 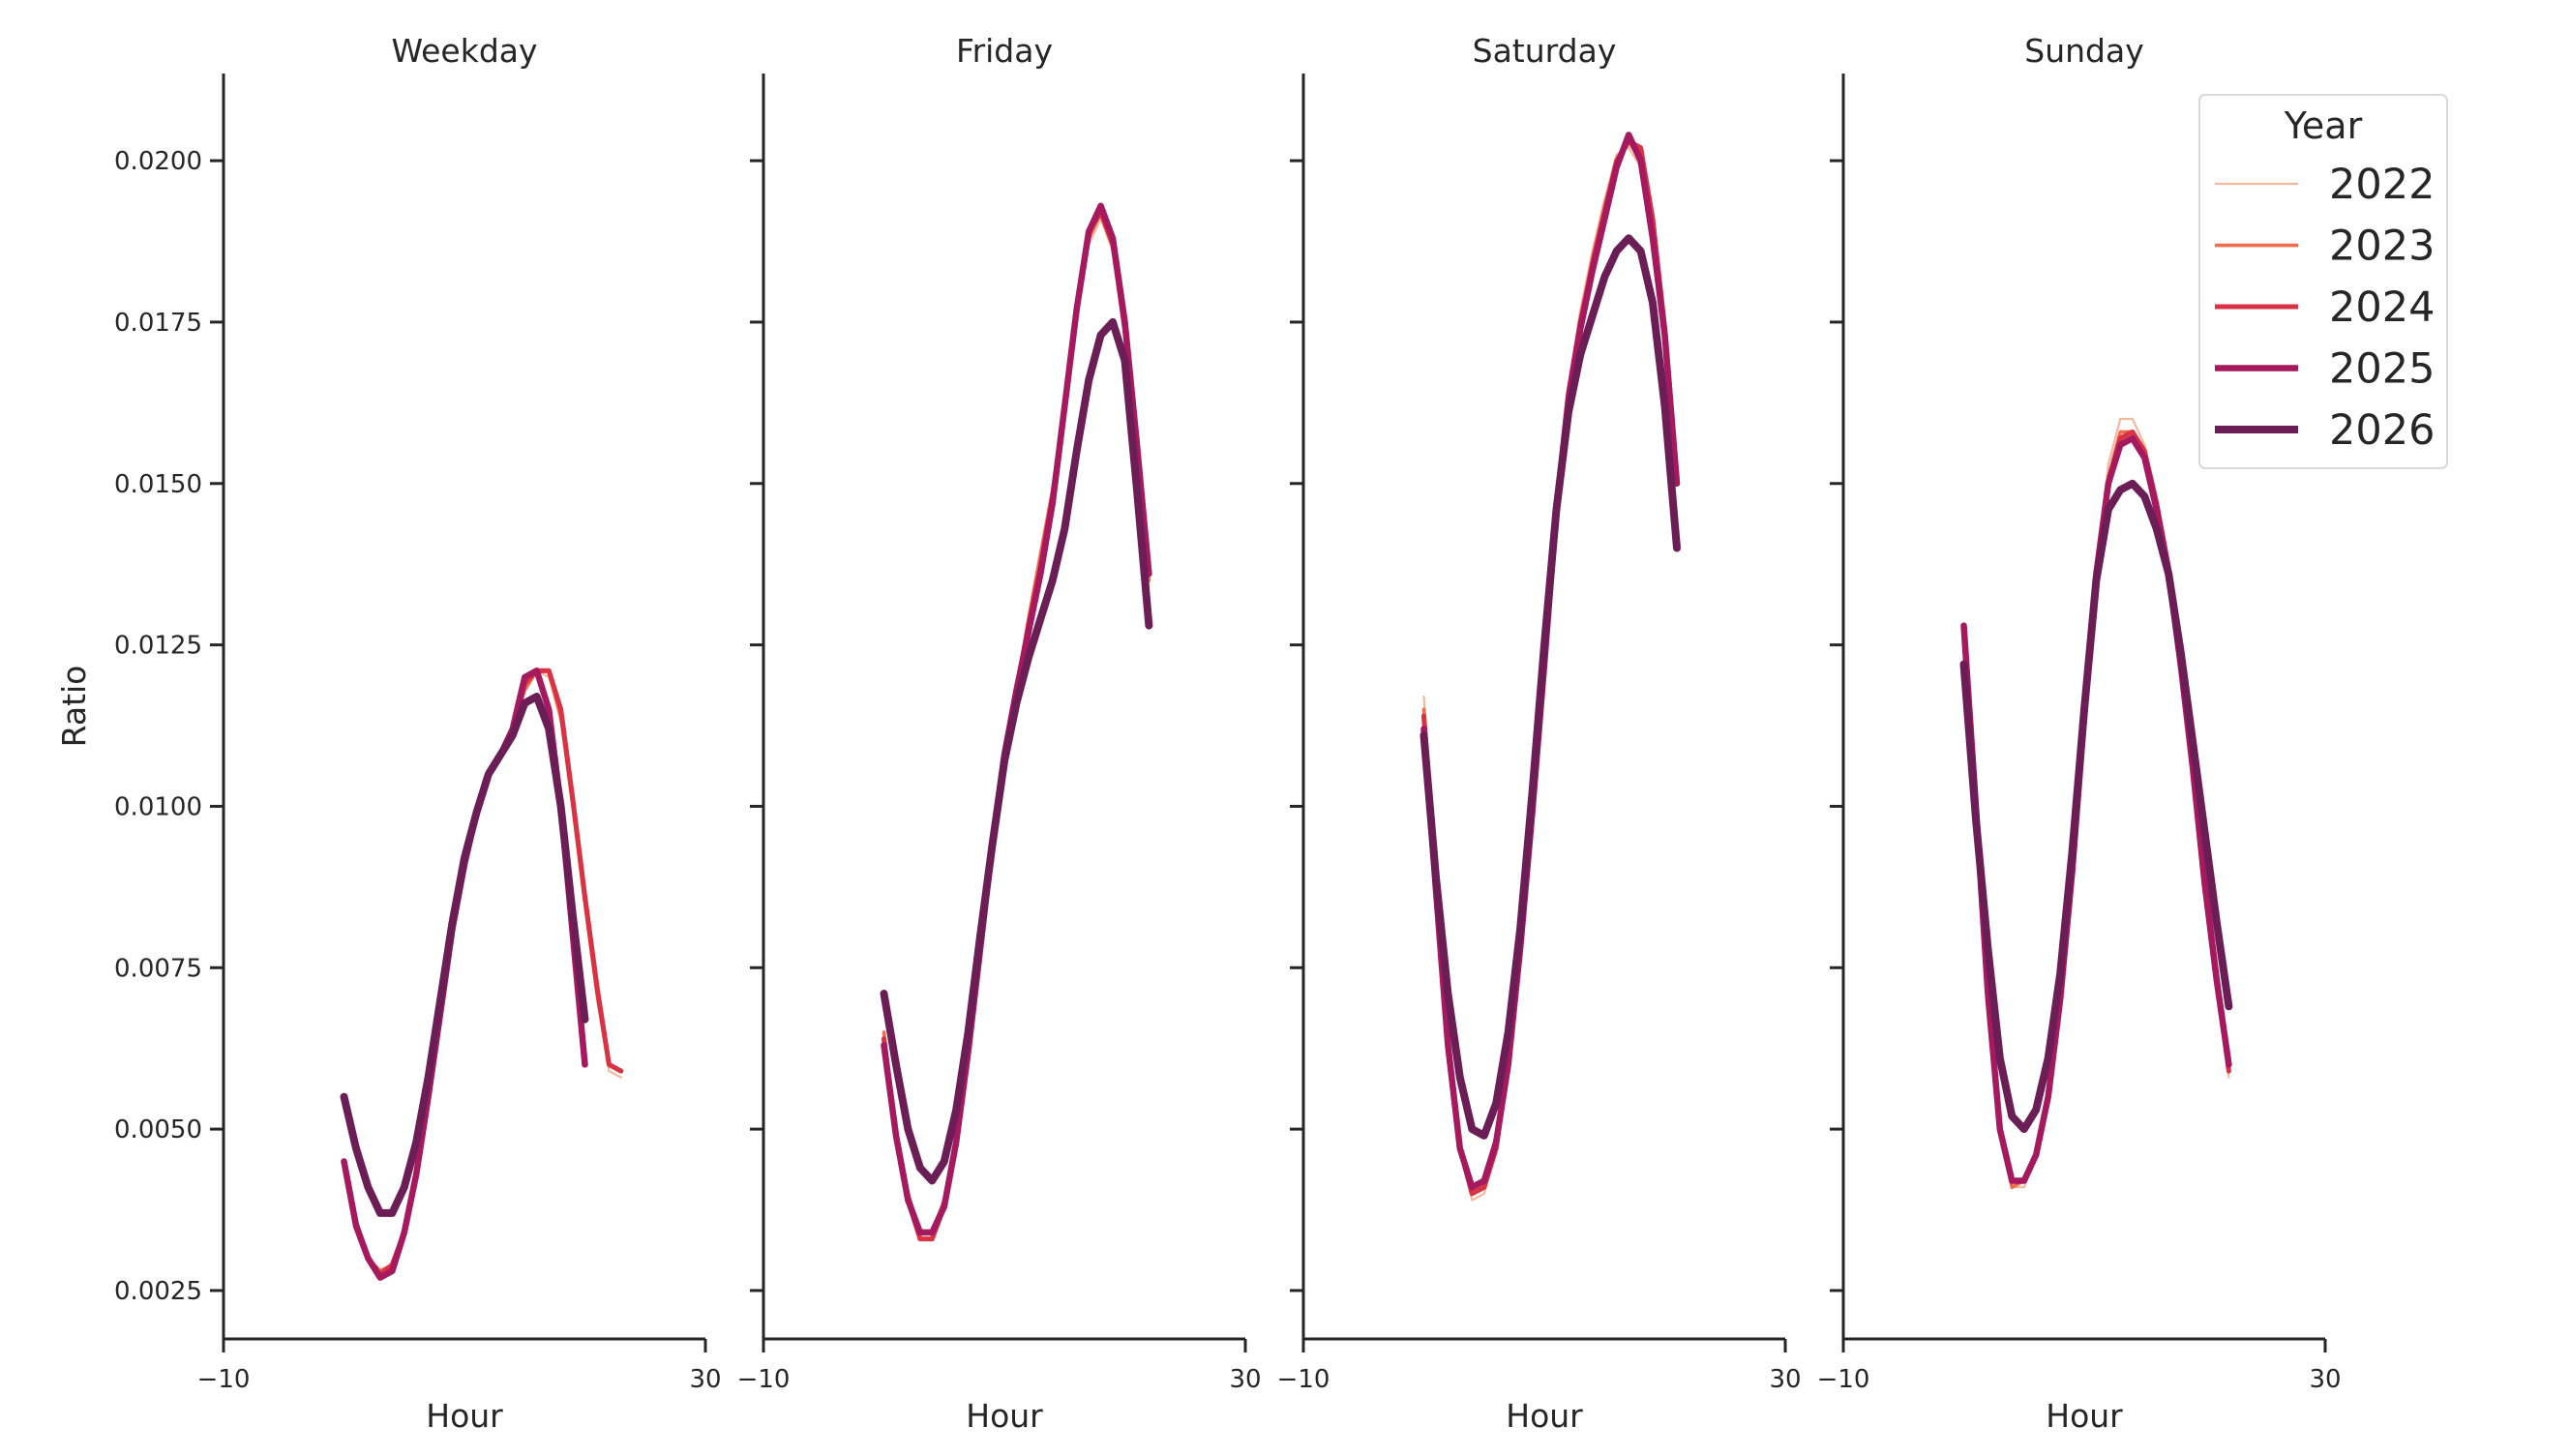 I want to click on legend-label-2026: 2026, so click(x=2382, y=431).